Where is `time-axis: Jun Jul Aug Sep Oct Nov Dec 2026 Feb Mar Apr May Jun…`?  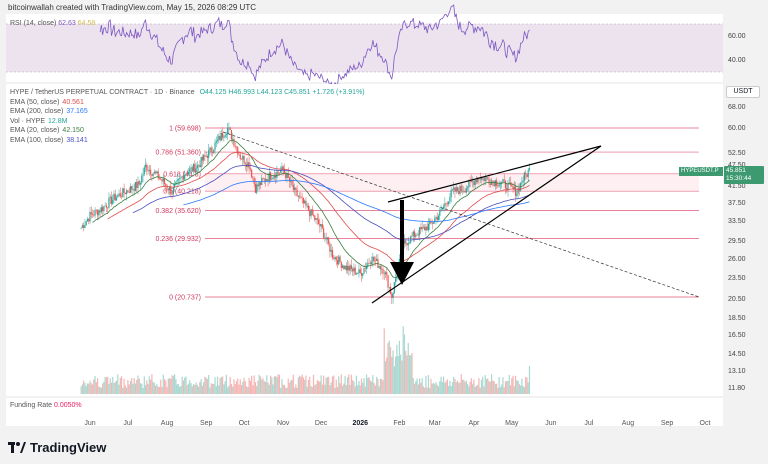
time-axis: Jun Jul Aug Sep Oct Nov Dec 2026 Feb Mar Apr May Jun… is located at coordinates (397, 423).